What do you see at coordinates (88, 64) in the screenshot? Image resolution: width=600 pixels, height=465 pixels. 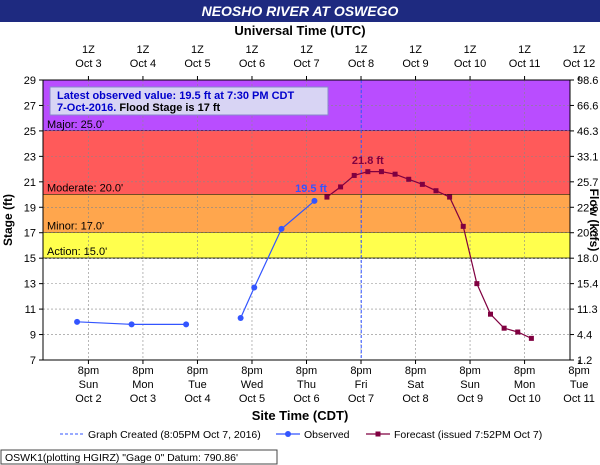 I see `utc-tick-date: Oct 3` at bounding box center [88, 64].